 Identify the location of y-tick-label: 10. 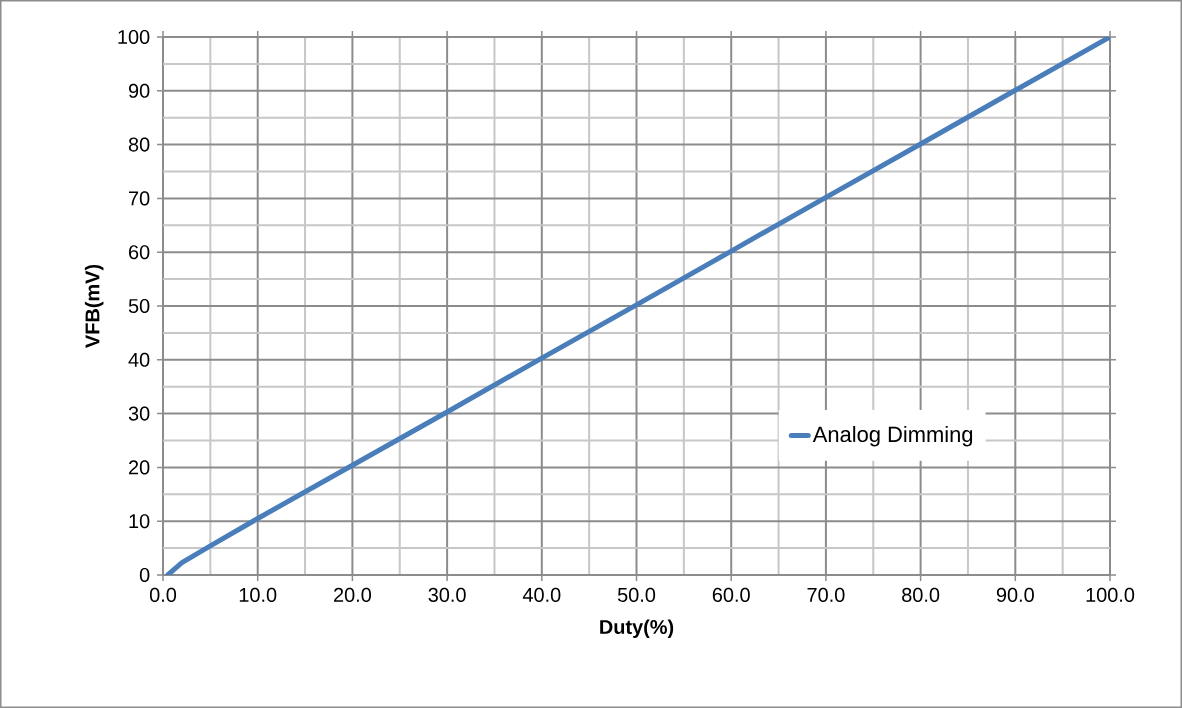
(139, 521).